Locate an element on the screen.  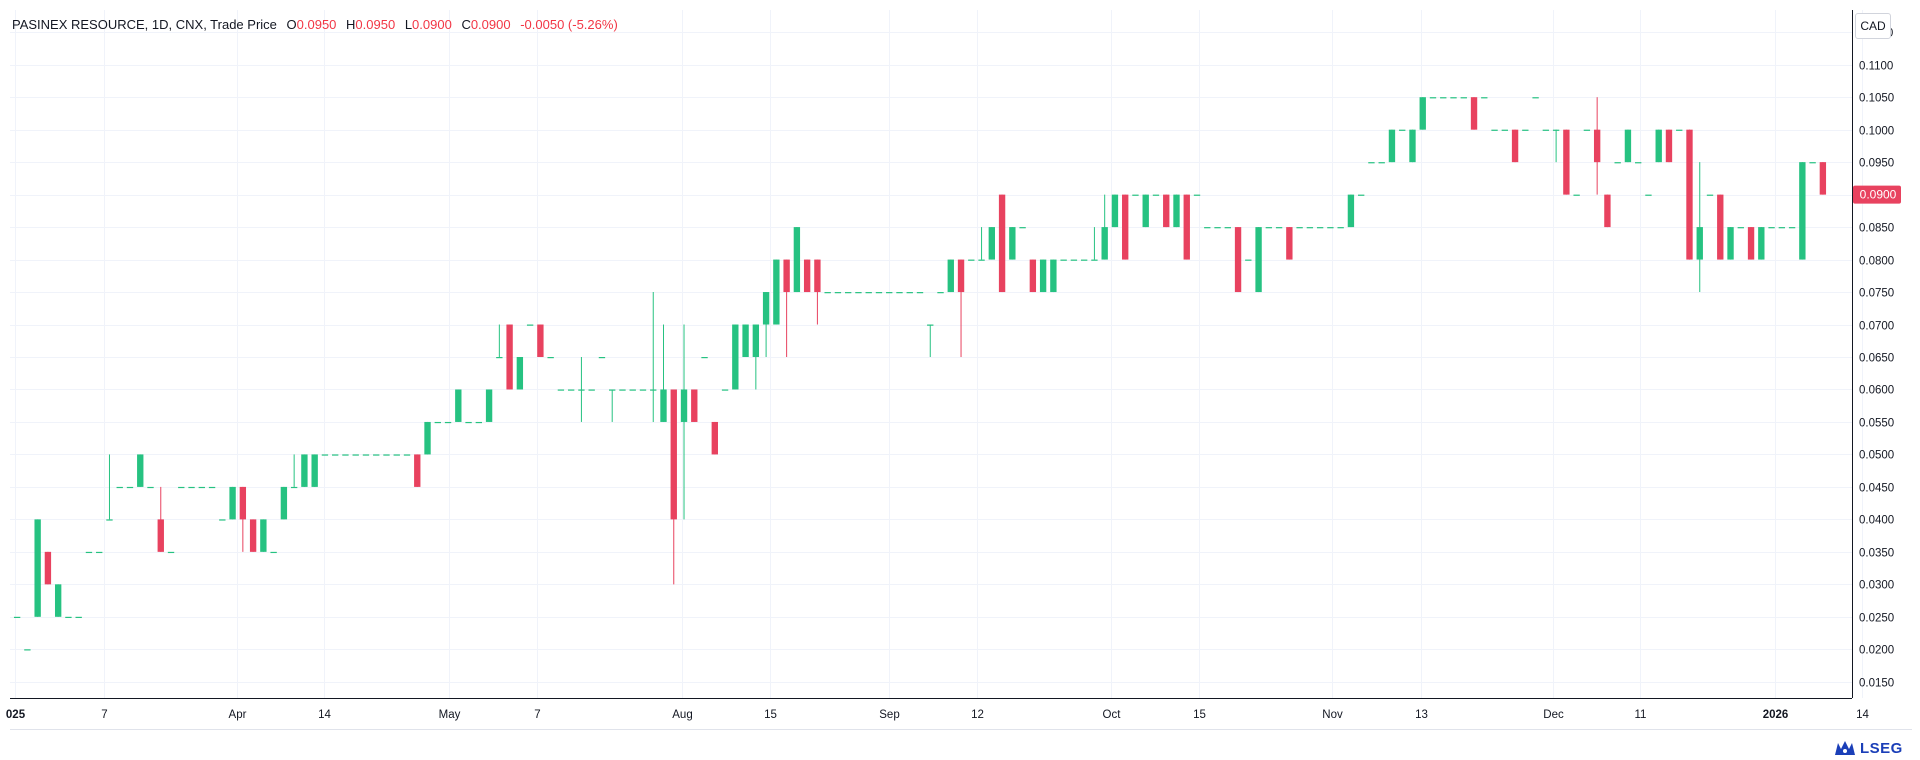
x-tick-label: Sep is located at coordinates (889, 715).